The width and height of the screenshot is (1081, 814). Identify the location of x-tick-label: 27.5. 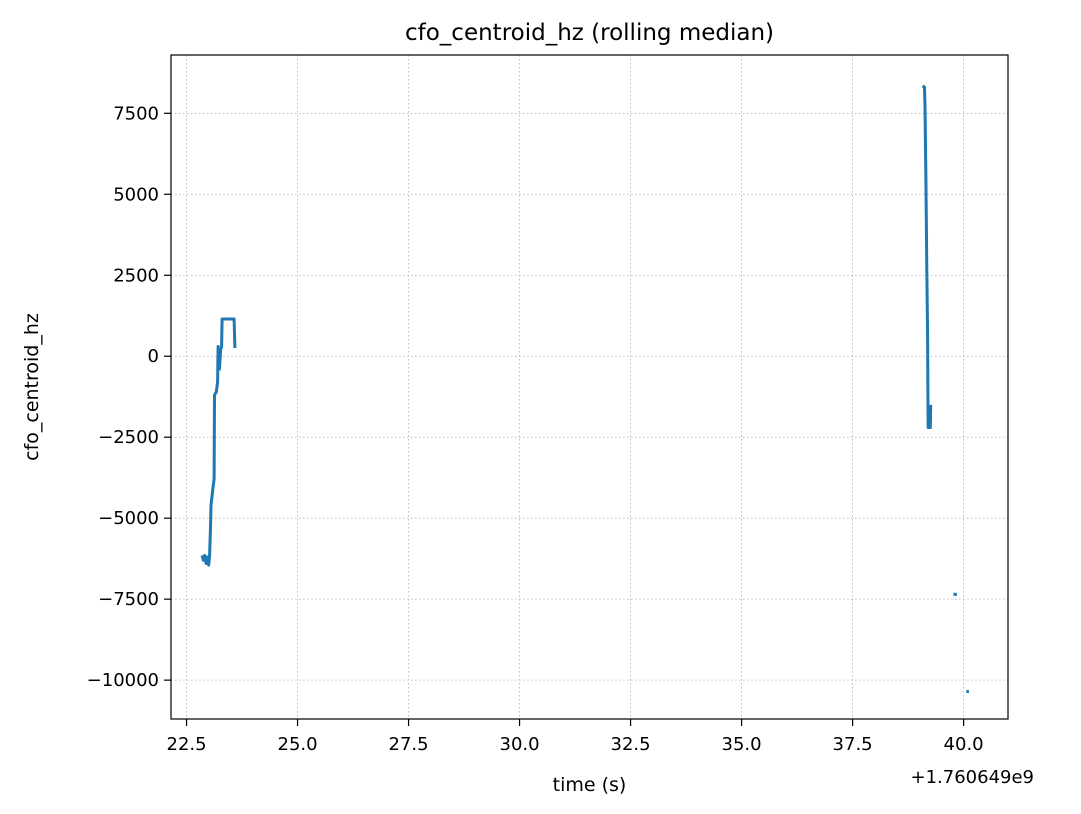
(409, 744).